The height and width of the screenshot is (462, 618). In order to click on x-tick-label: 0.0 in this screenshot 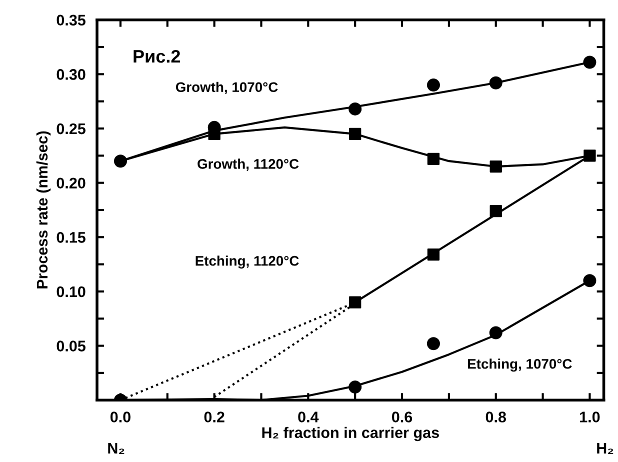, I will do `click(120, 417)`.